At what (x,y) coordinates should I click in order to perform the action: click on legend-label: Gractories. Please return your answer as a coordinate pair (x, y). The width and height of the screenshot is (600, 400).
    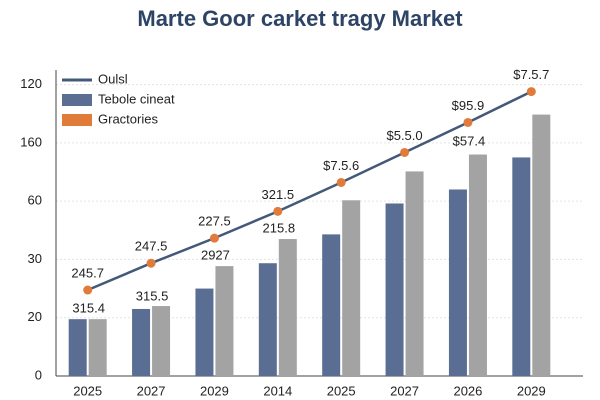
    Looking at the image, I should click on (128, 118).